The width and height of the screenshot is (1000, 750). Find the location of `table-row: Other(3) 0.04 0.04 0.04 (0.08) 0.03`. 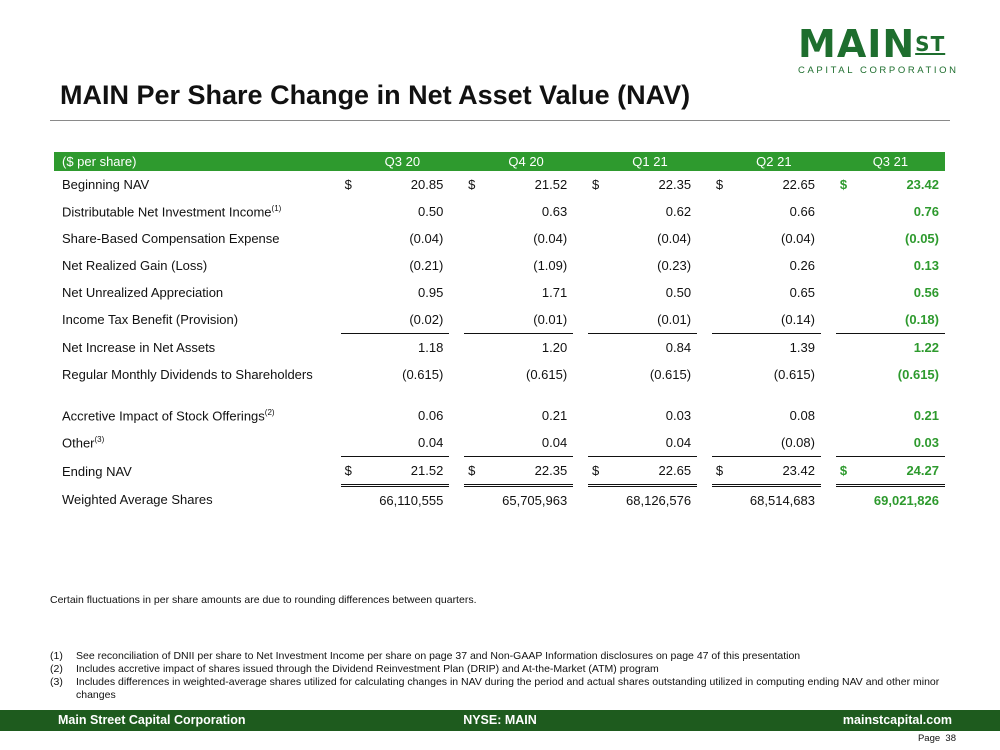

table-row: Other(3) 0.04 0.04 0.04 (0.08) 0.03 is located at coordinates (499, 443).